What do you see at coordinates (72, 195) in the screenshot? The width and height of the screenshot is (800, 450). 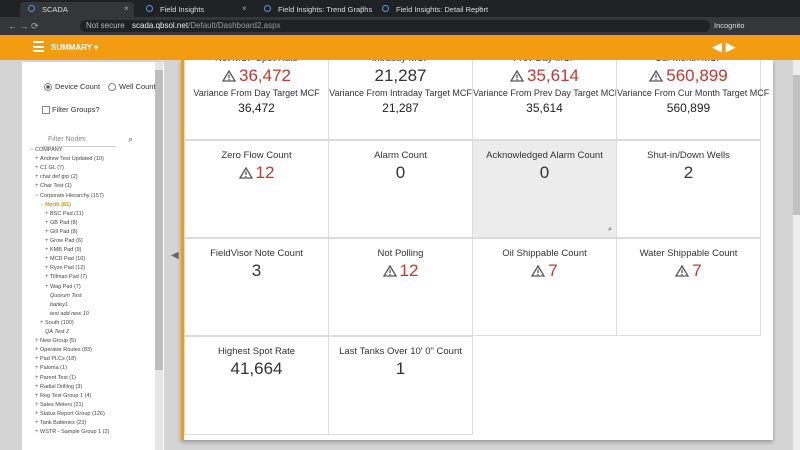 I see `tree-node: Corporate Hierarchy (157)` at bounding box center [72, 195].